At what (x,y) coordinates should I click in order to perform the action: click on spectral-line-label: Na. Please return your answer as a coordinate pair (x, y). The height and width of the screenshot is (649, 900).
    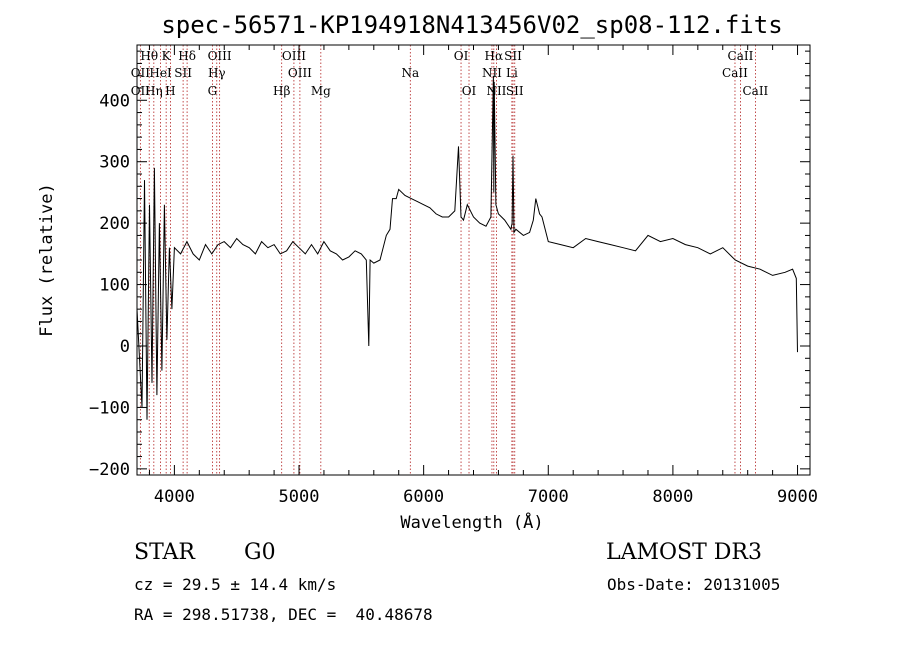
    Looking at the image, I should click on (410, 73).